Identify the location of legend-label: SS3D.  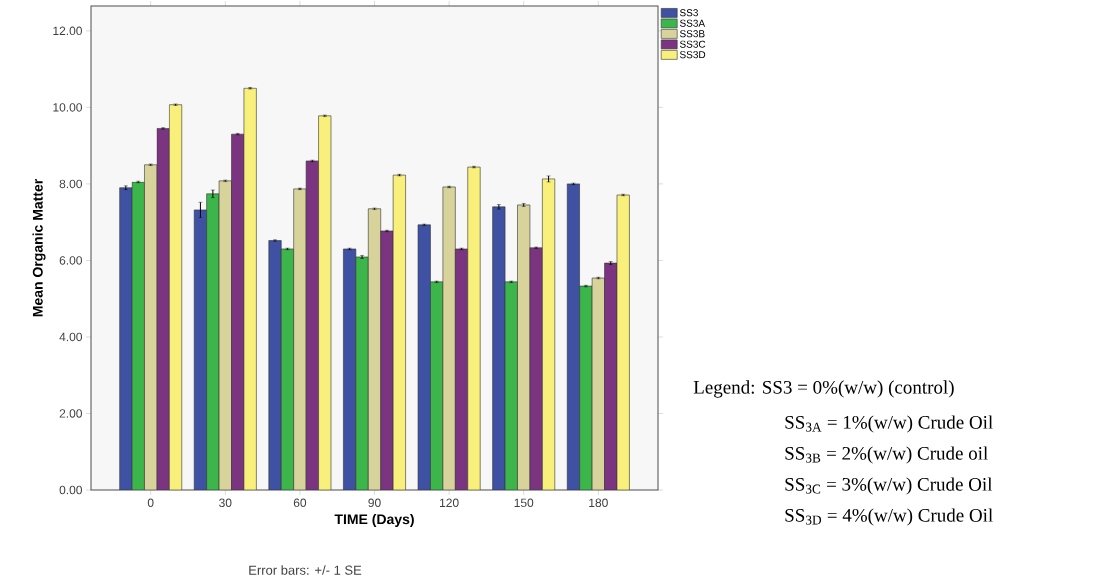
(692, 55).